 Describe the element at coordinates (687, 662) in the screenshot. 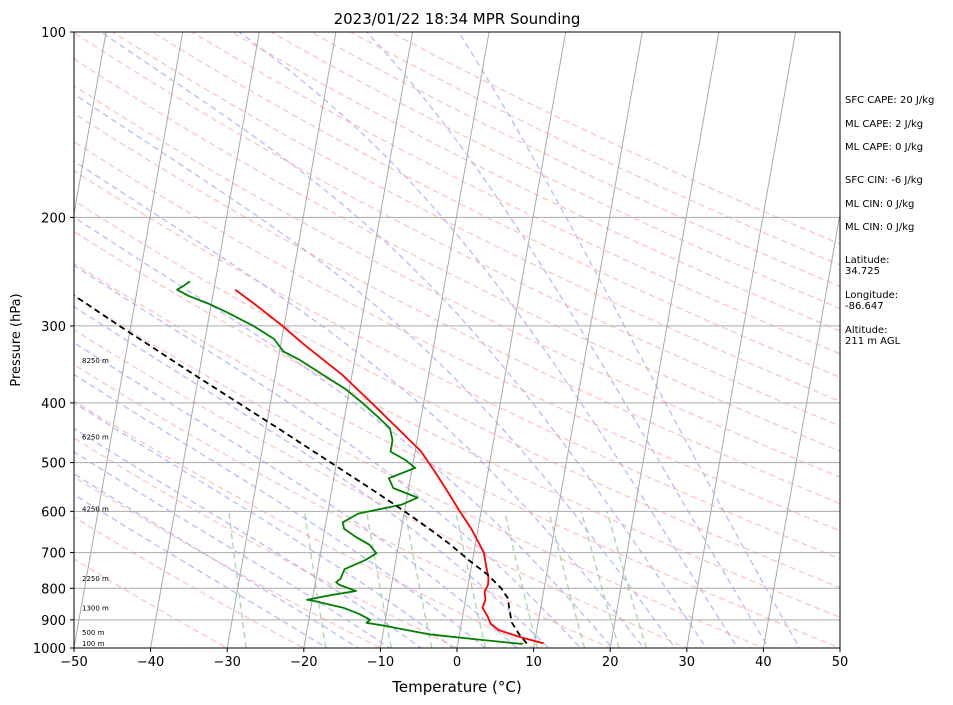

I see `x-tick-label: 30` at that location.